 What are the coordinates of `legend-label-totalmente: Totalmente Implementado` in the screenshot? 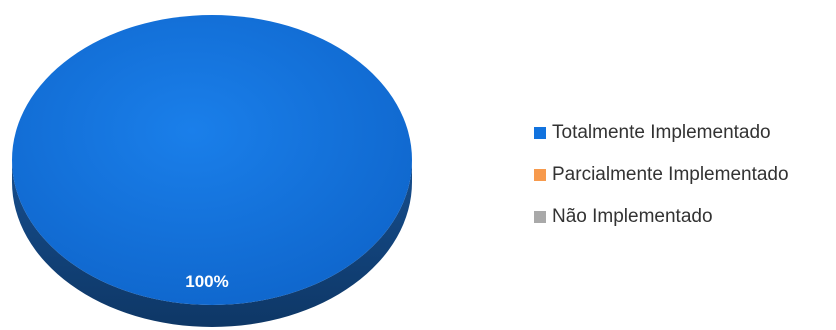 It's located at (661, 132).